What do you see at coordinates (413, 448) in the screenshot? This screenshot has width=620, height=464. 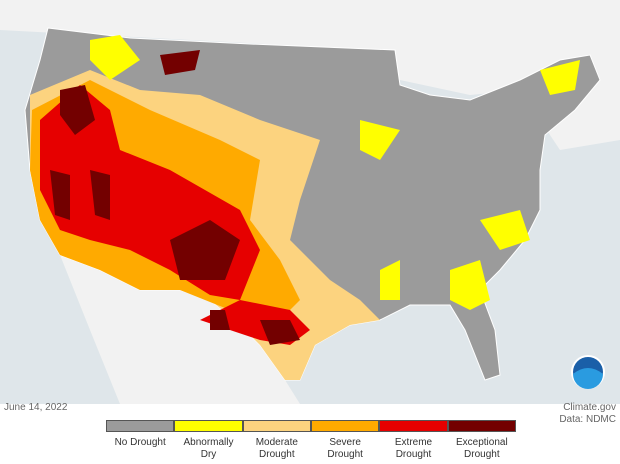 I see `legend-label: Extreme Drought` at bounding box center [413, 448].